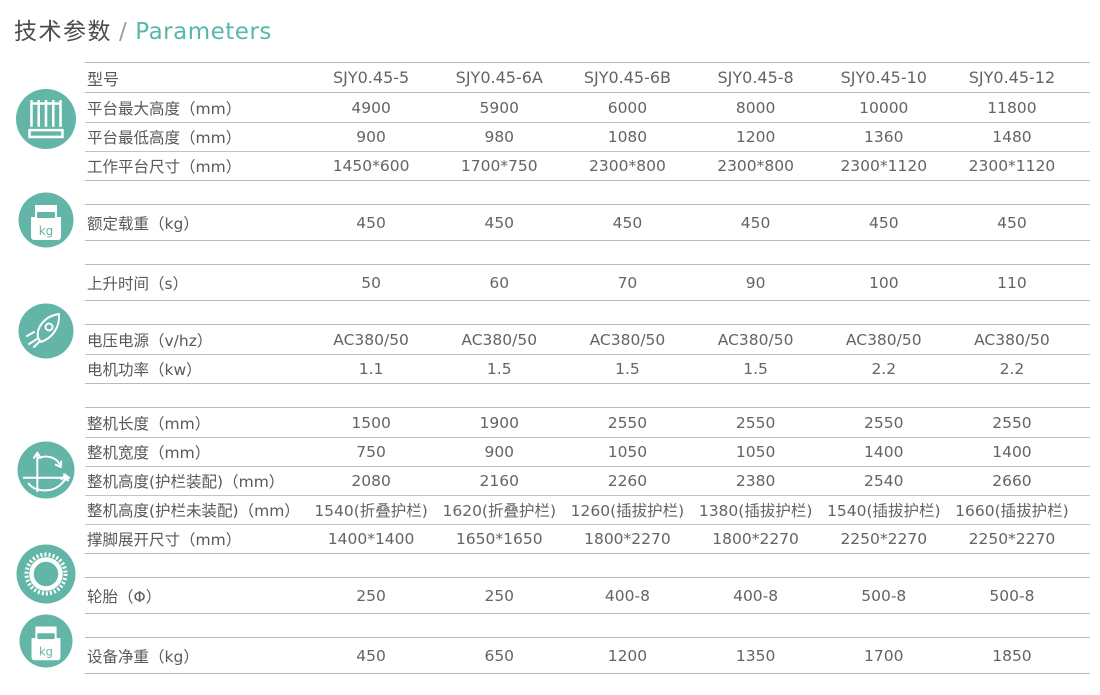 This screenshot has height=695, width=1100. Describe the element at coordinates (884, 137) in the screenshot. I see `cell-value: 1360` at that location.